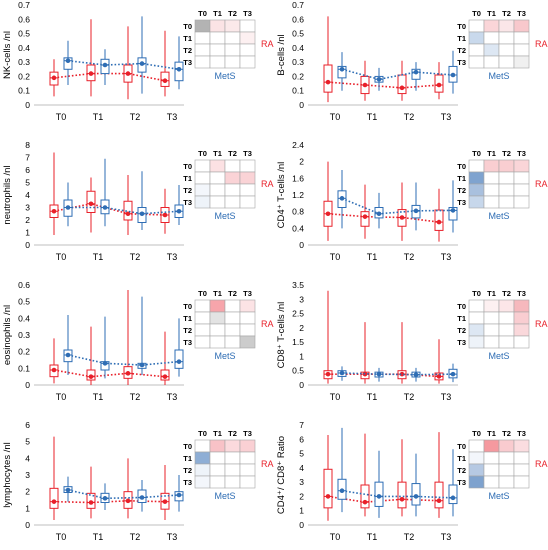  Describe the element at coordinates (301, 425) in the screenshot. I see `y-tick-label: 7` at that location.